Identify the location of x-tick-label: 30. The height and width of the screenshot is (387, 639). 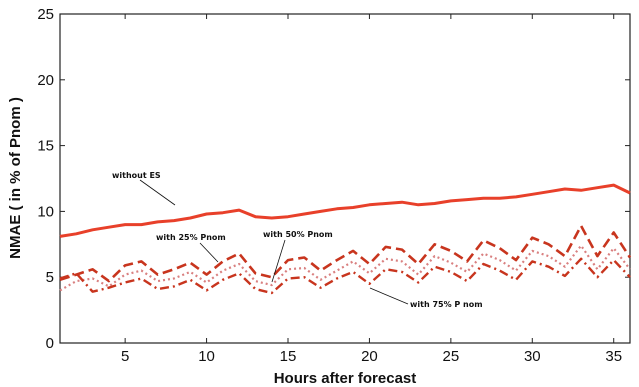
(532, 356).